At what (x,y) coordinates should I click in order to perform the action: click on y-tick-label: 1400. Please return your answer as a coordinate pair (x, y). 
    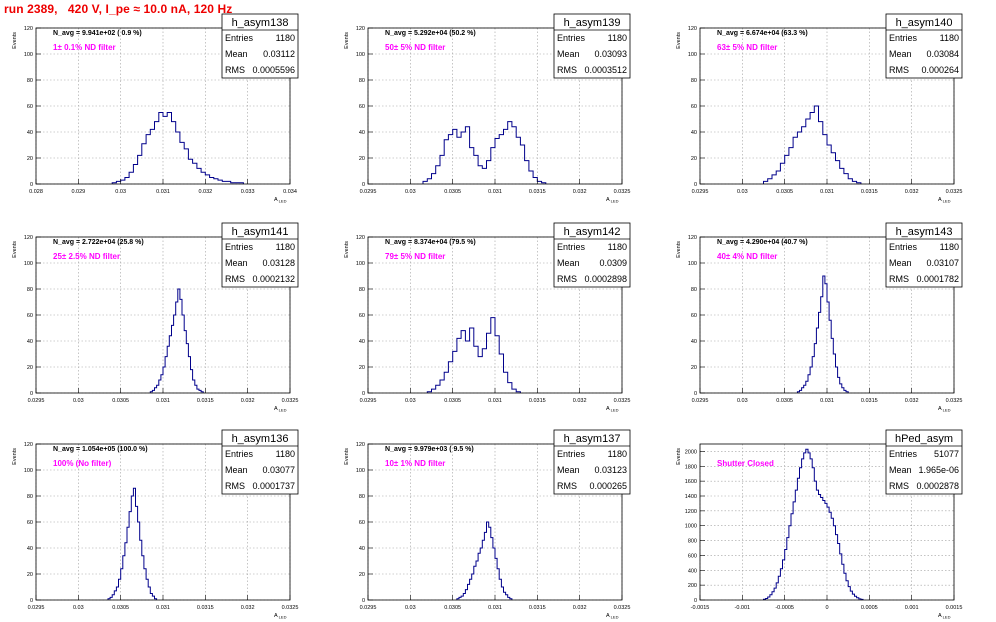
    Looking at the image, I should click on (691, 497).